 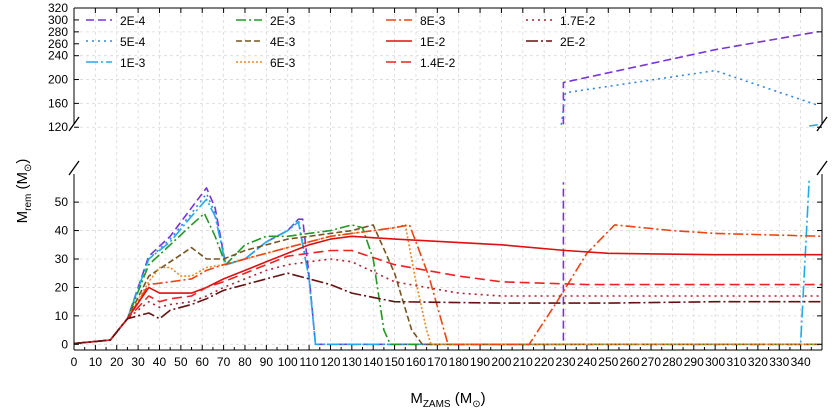 What do you see at coordinates (283, 42) in the screenshot?
I see `legend-label-4E-3: 4E-3` at bounding box center [283, 42].